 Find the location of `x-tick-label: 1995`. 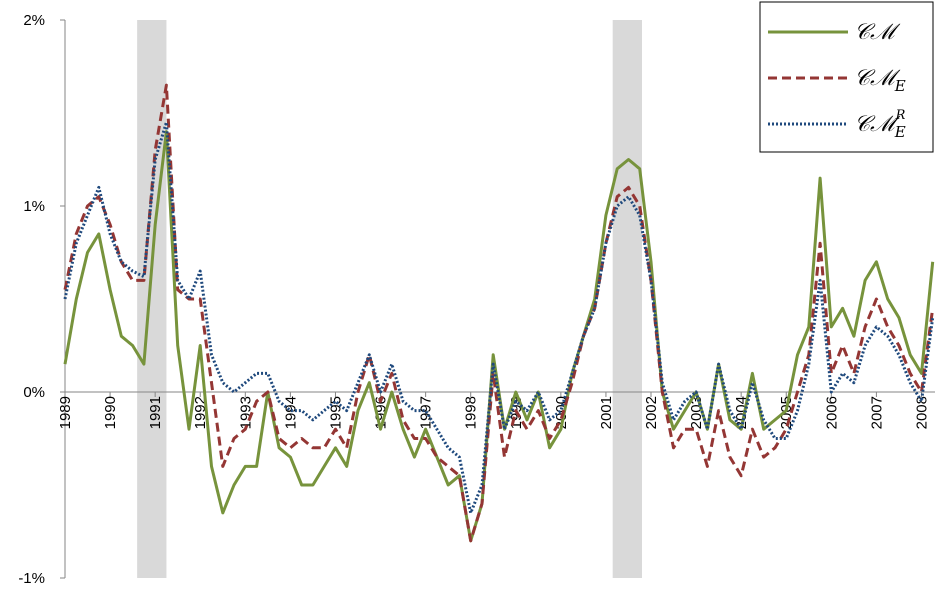

x-tick-label: 1995 is located at coordinates (335, 412).